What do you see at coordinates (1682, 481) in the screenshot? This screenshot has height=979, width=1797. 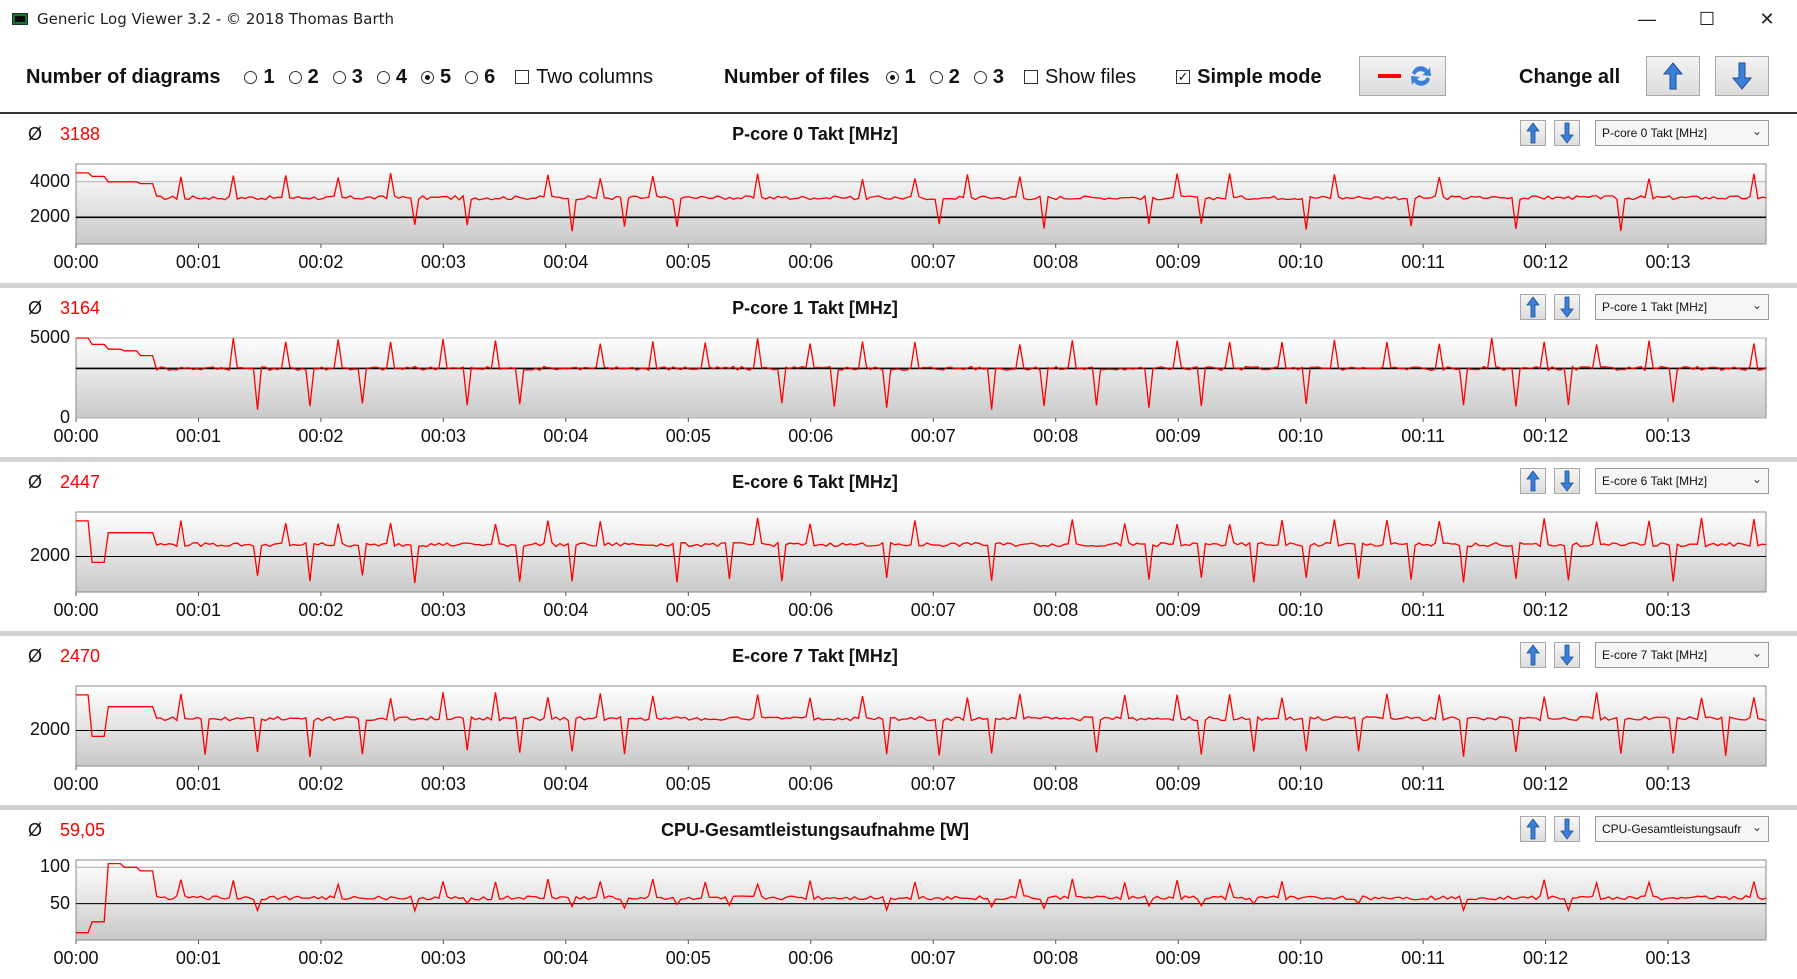 I see `series-select: E-core 6 Takt [MHz] ⌄` at bounding box center [1682, 481].